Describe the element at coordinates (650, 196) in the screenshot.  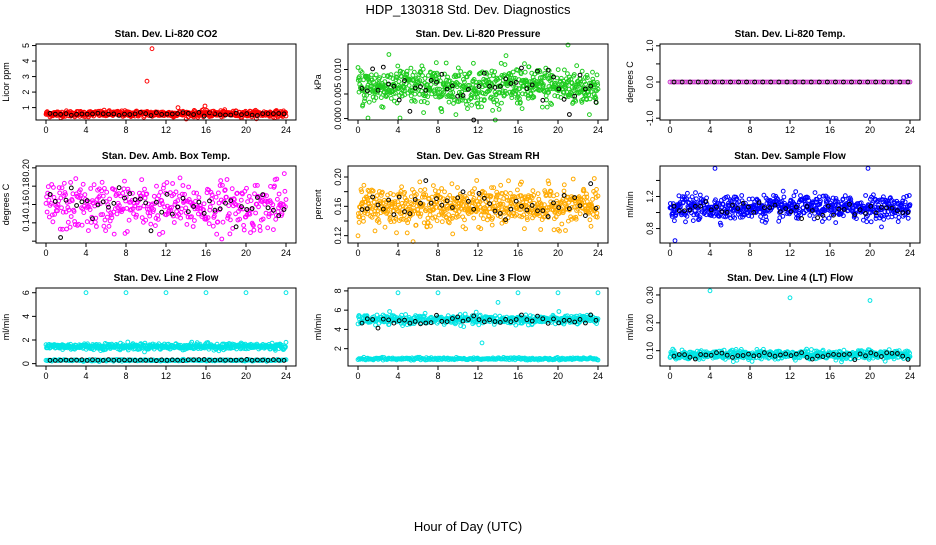
I see `y-tick-label: 1.2` at that location.